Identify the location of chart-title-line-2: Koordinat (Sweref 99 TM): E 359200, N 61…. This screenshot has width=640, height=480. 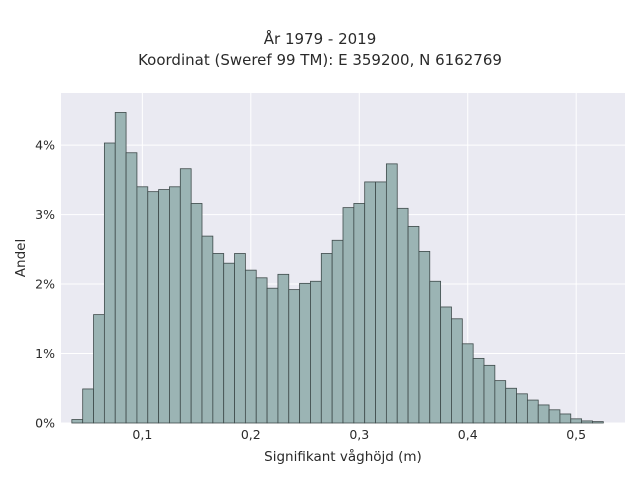
(320, 60).